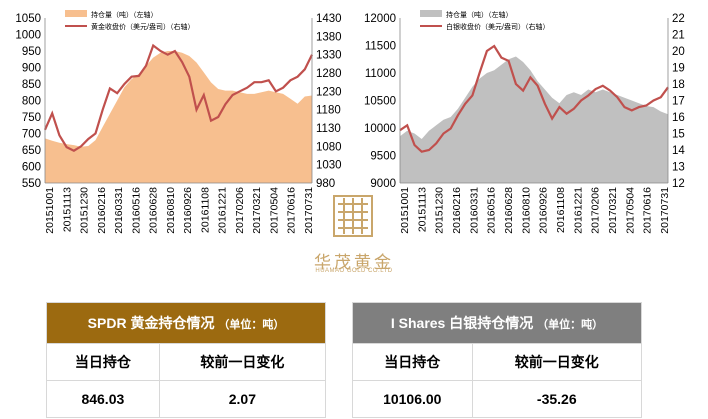  Describe the element at coordinates (31, 85) in the screenshot. I see `gold-left-tick-label: 850` at that location.